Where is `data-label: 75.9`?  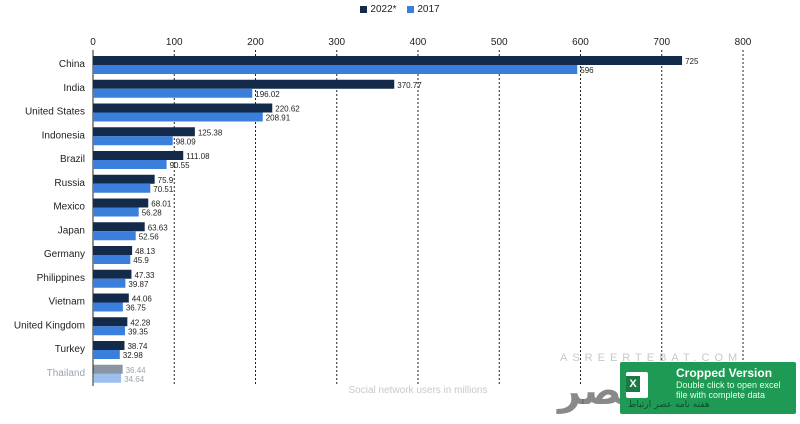
data-label: 75.9 is located at coordinates (166, 180).